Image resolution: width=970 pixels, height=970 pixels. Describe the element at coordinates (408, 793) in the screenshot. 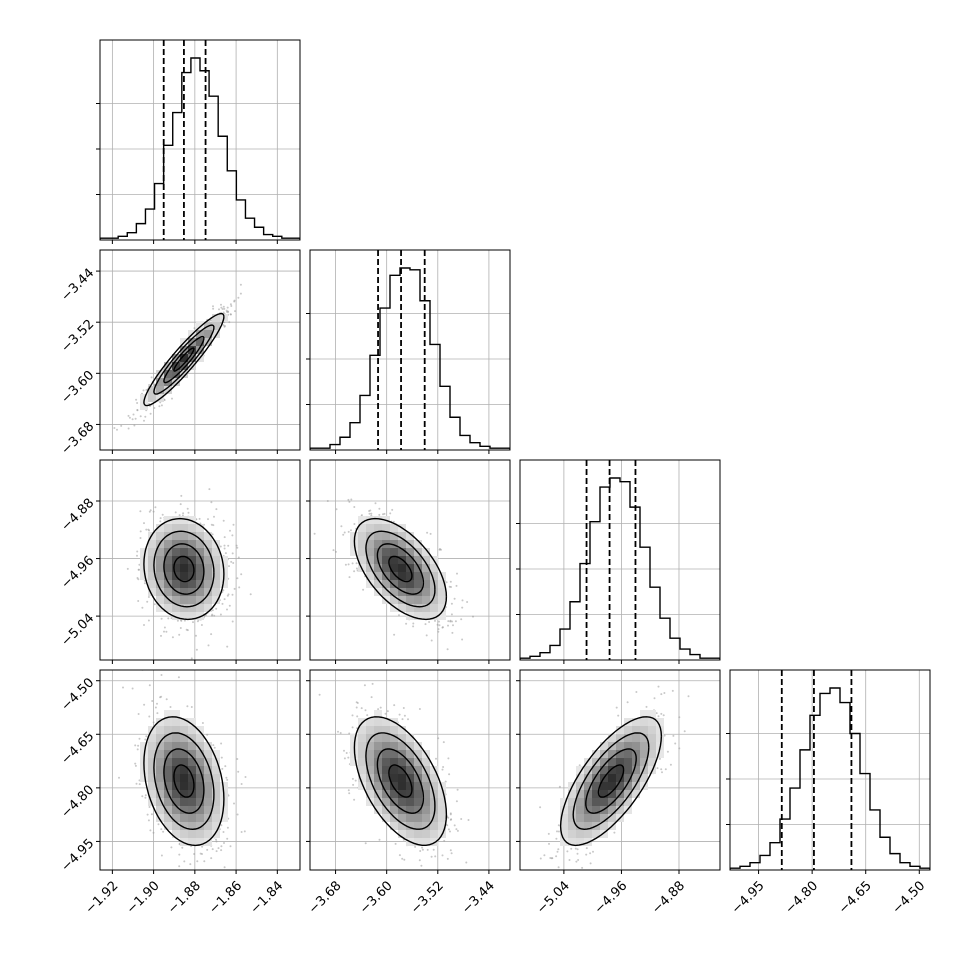

I see `panel-3-1: −3.68 −3.60 −3.52 −3.44` at that location.